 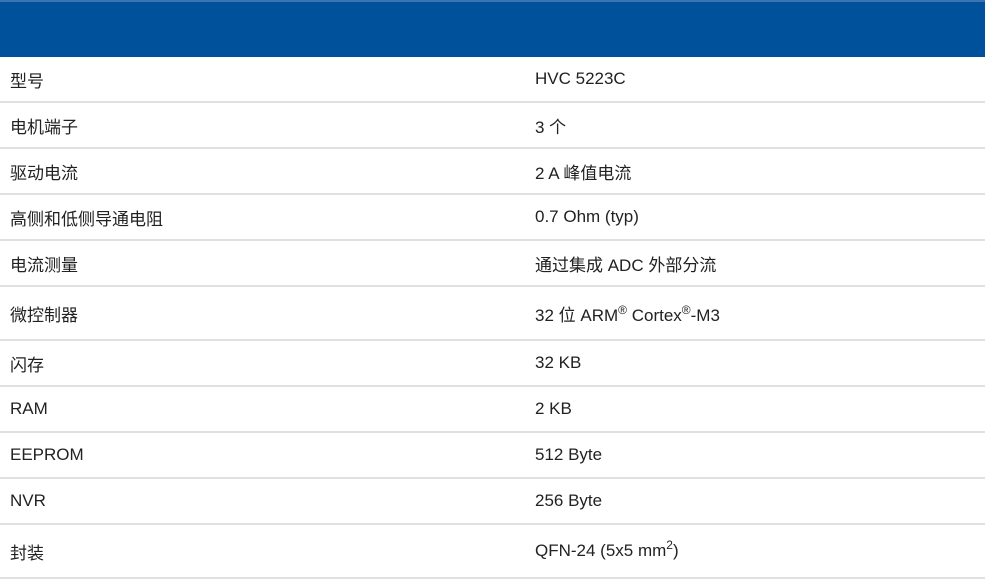 What do you see at coordinates (492, 456) in the screenshot?
I see `table-row-eeprom: EEPROM 512 Byte` at bounding box center [492, 456].